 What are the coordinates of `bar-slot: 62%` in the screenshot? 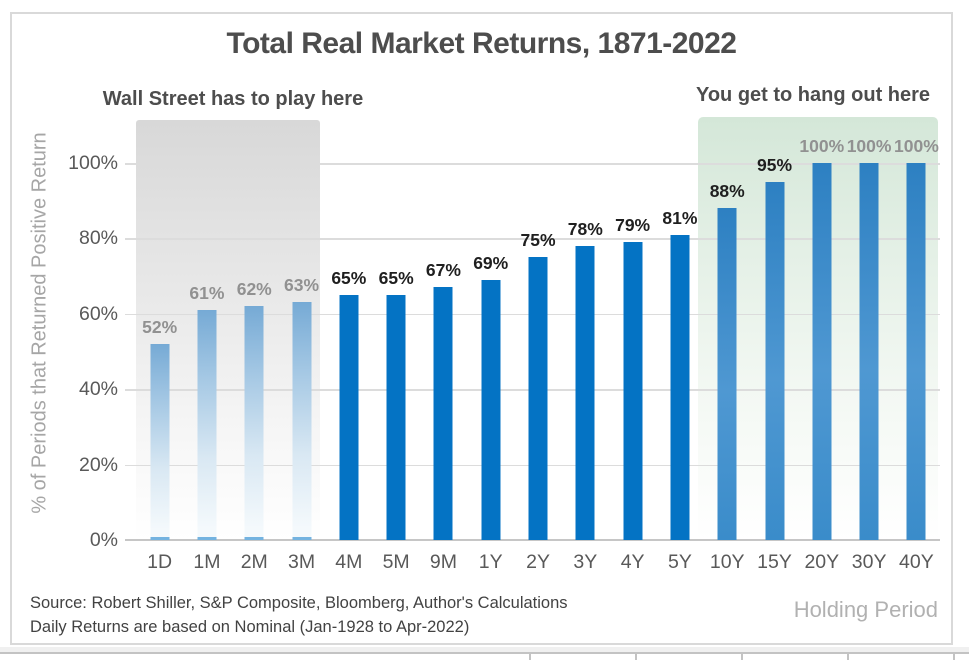 It's located at (254, 340).